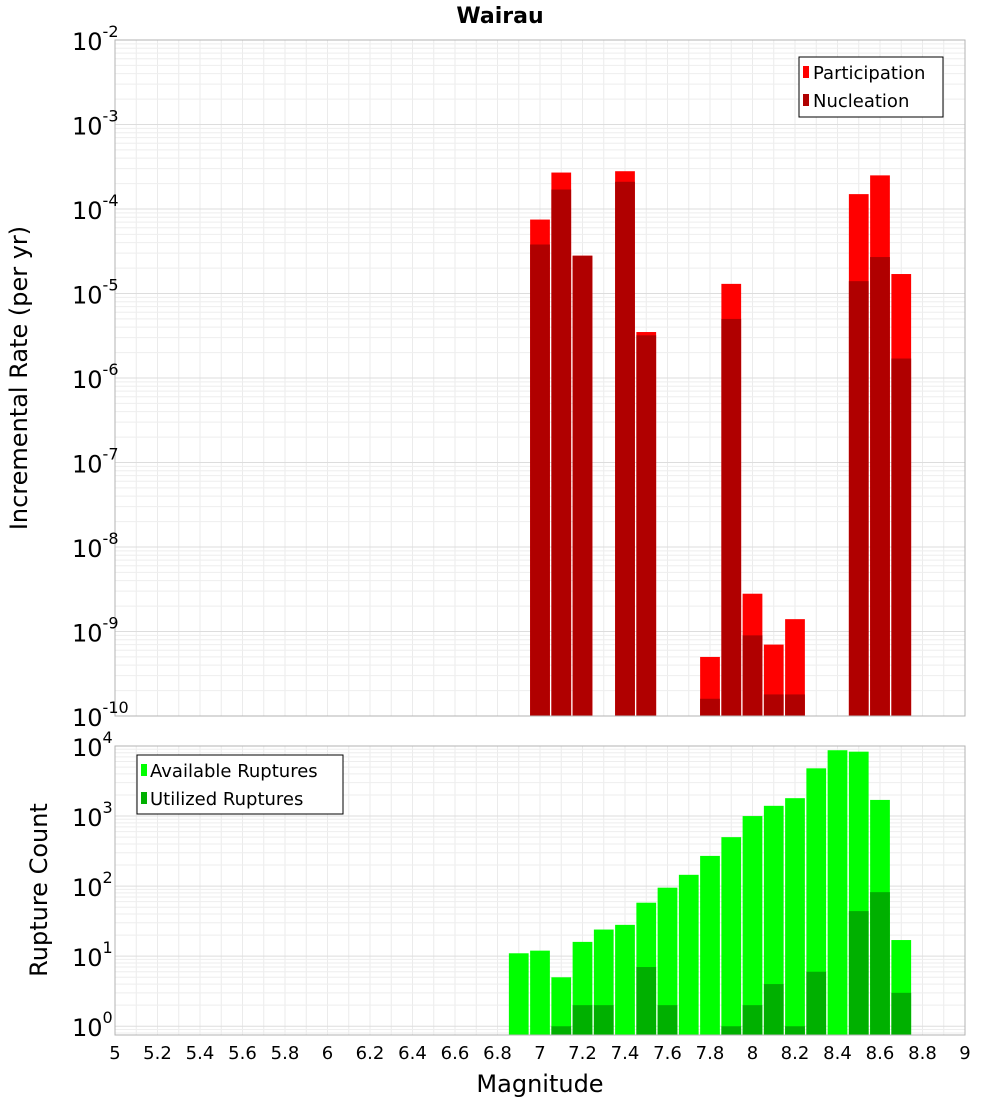  Describe the element at coordinates (806, 72) in the screenshot. I see `participation-legend-swatch` at that location.